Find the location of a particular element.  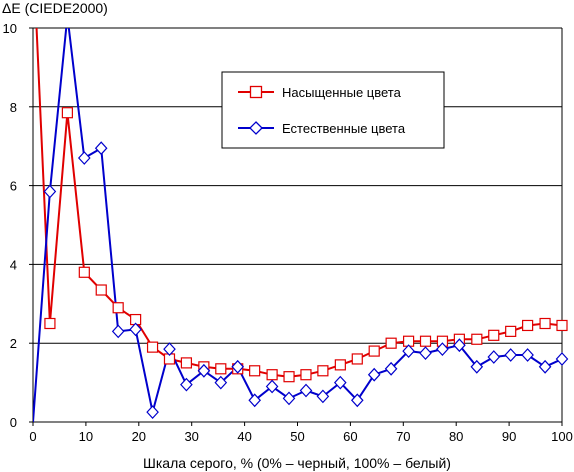

x-tick-label-60: 60 is located at coordinates (350, 436).